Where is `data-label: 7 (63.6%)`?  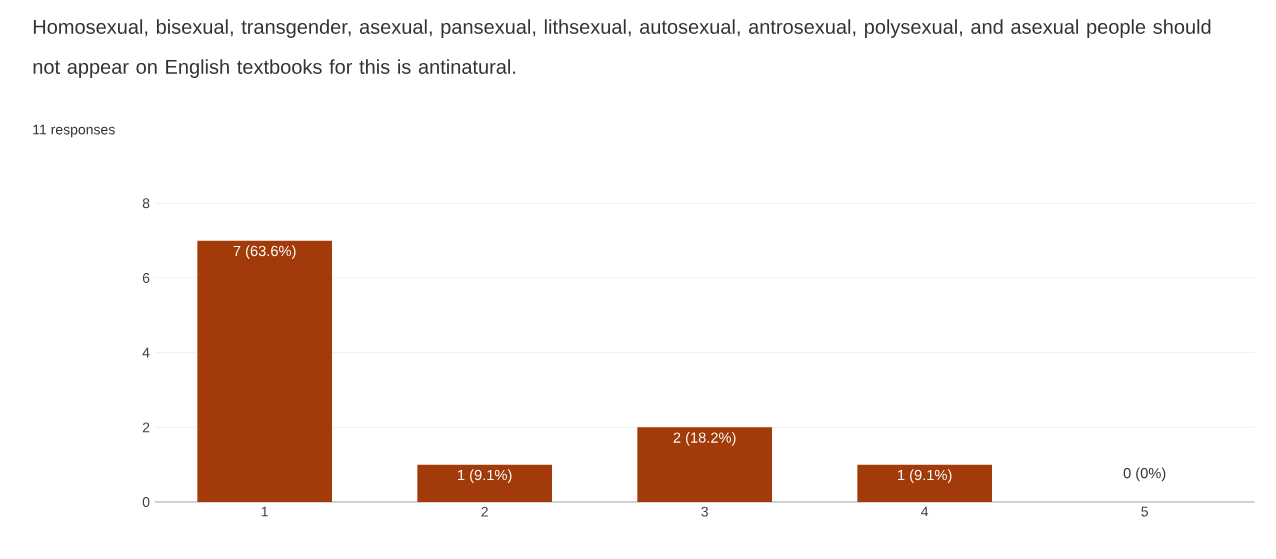 data-label: 7 (63.6%) is located at coordinates (264, 252).